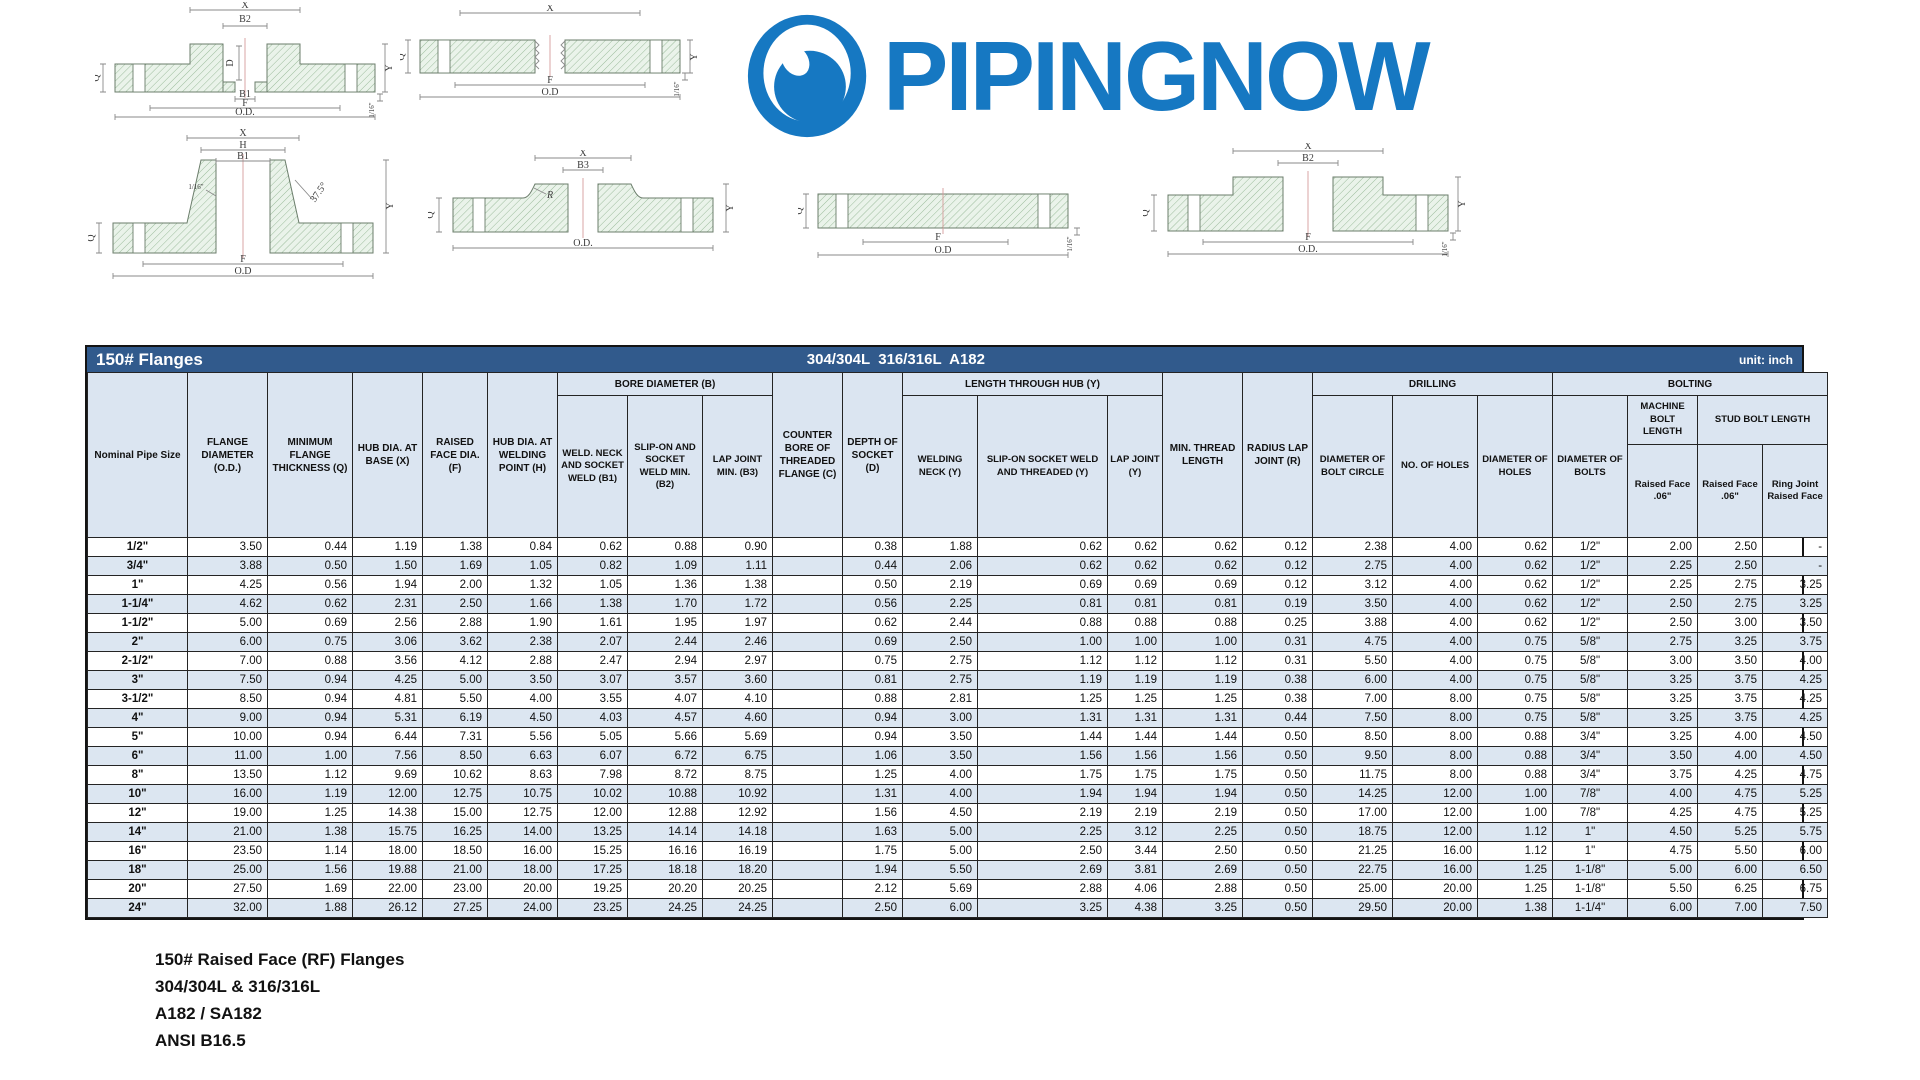 The width and height of the screenshot is (1920, 1080). What do you see at coordinates (1730, 566) in the screenshot?
I see `value-cell: 2.50` at bounding box center [1730, 566].